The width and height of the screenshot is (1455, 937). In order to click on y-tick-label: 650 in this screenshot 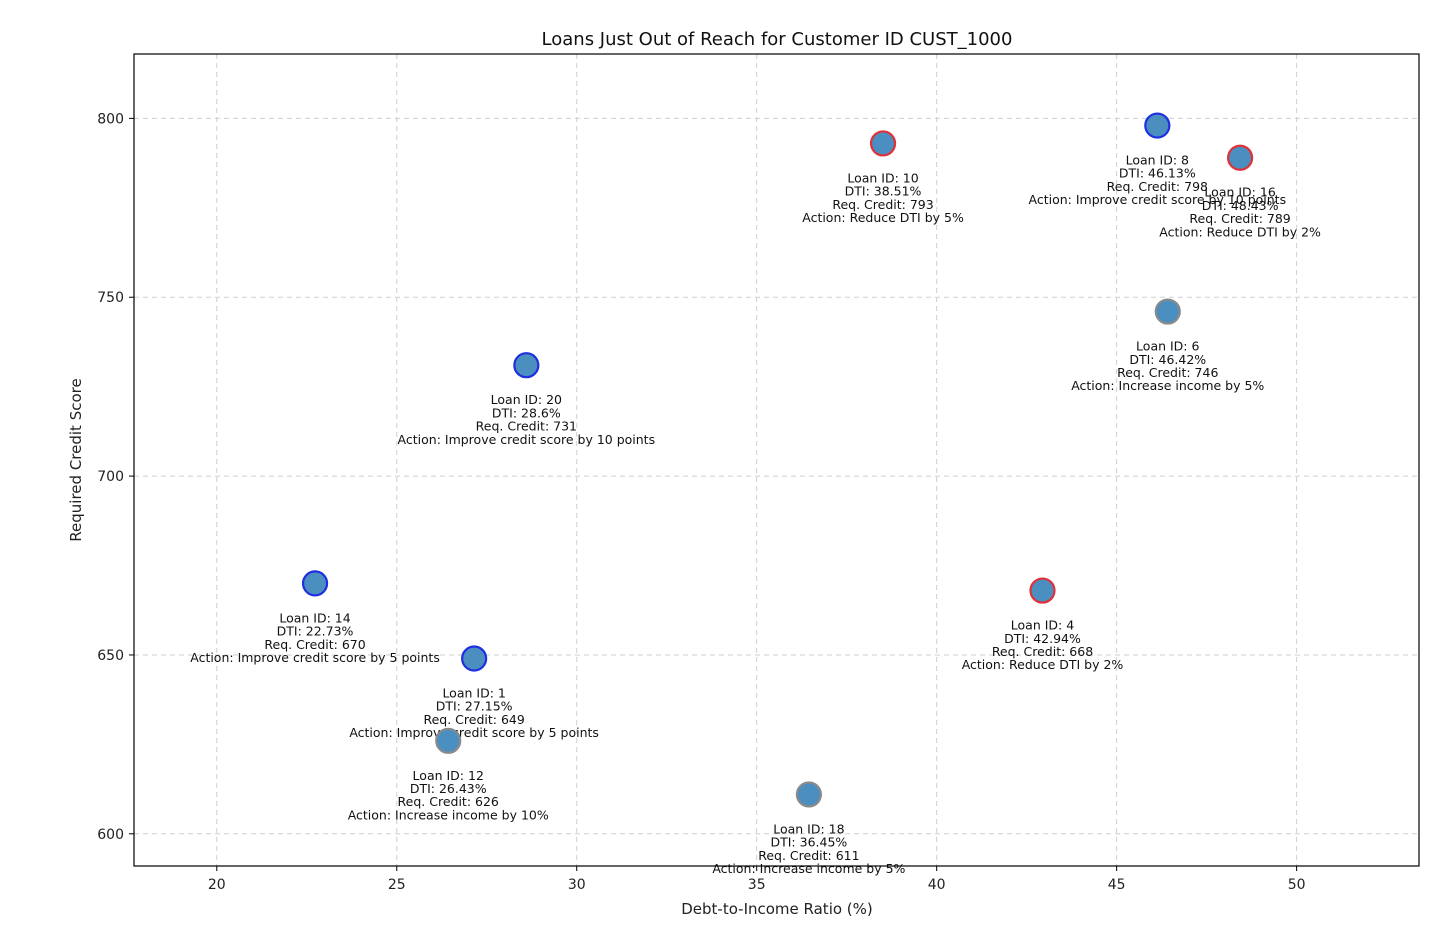, I will do `click(110, 656)`.